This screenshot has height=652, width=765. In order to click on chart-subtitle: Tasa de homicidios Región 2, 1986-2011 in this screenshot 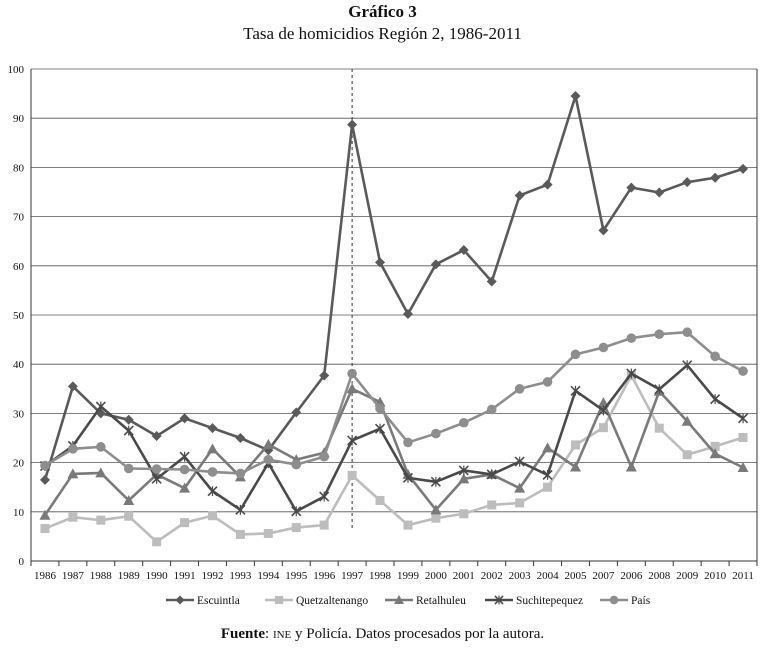, I will do `click(382, 33)`.